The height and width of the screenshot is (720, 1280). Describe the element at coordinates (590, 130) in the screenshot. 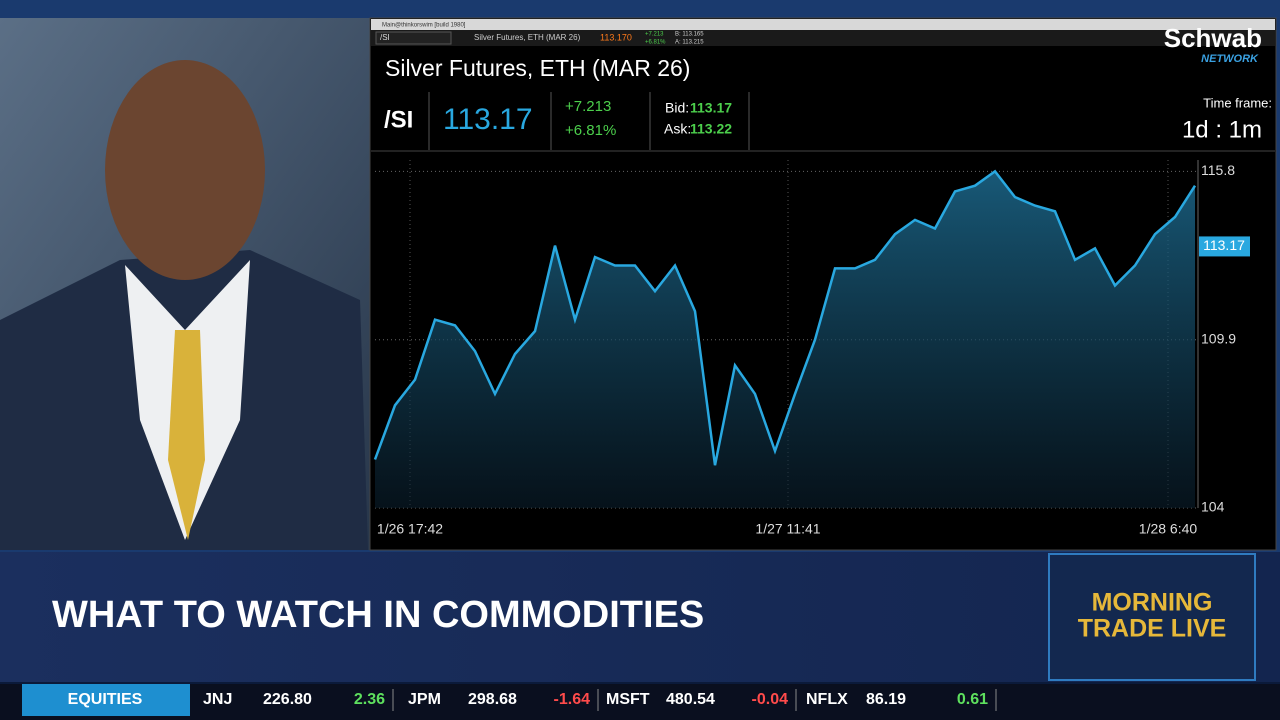

I see `quote-percent: +6.81%` at that location.